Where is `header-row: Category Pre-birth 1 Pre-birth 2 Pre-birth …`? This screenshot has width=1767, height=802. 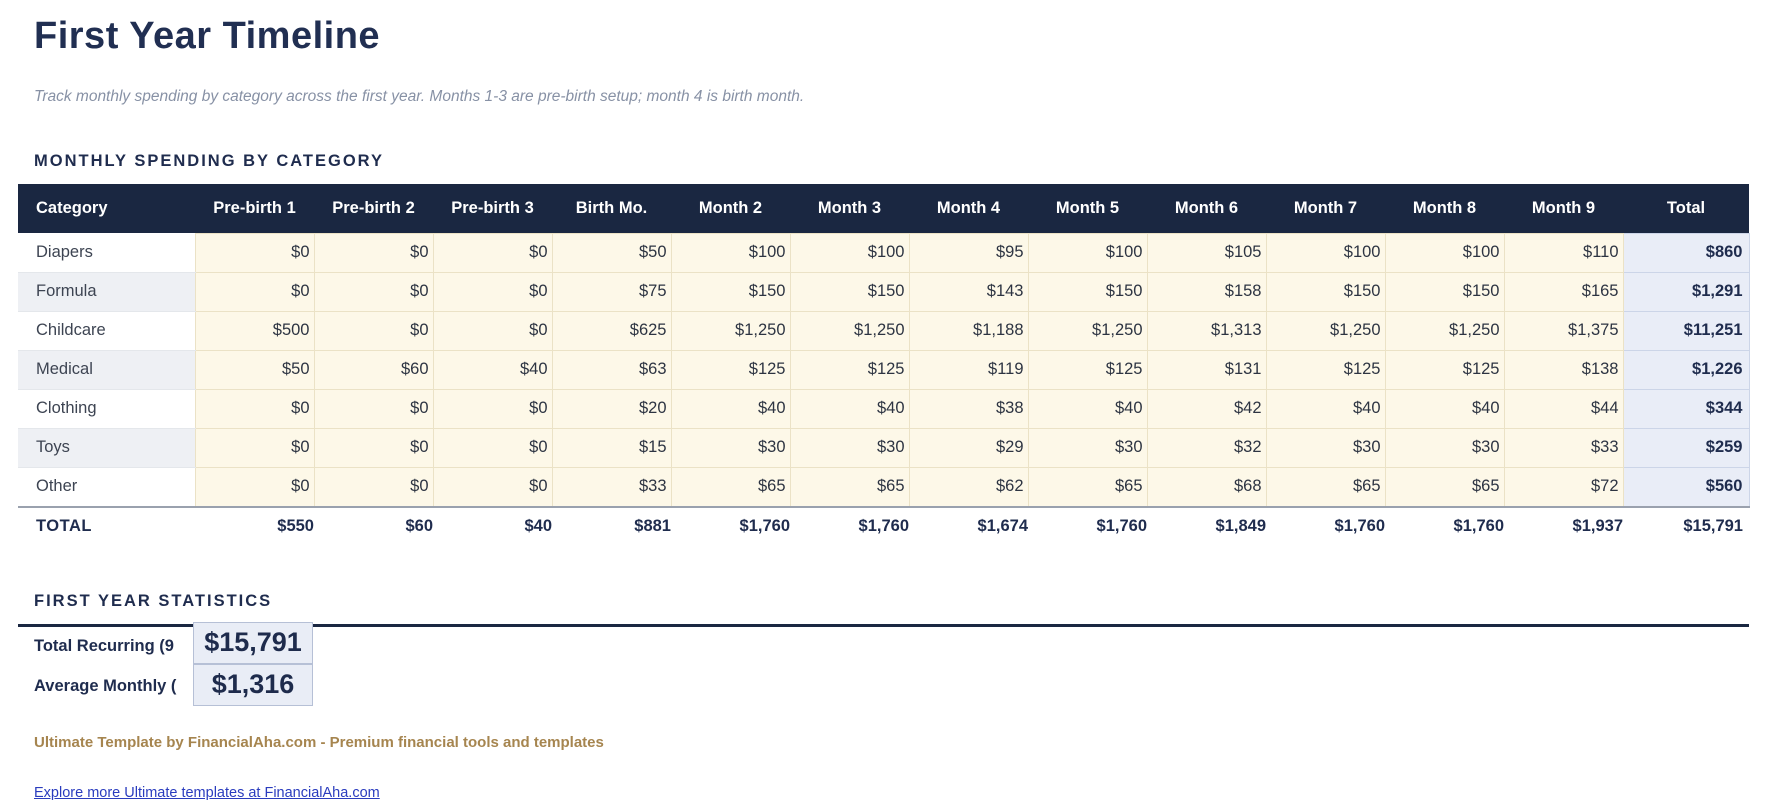
header-row: Category Pre-birth 1 Pre-birth 2 Pre-birth … is located at coordinates (883, 208).